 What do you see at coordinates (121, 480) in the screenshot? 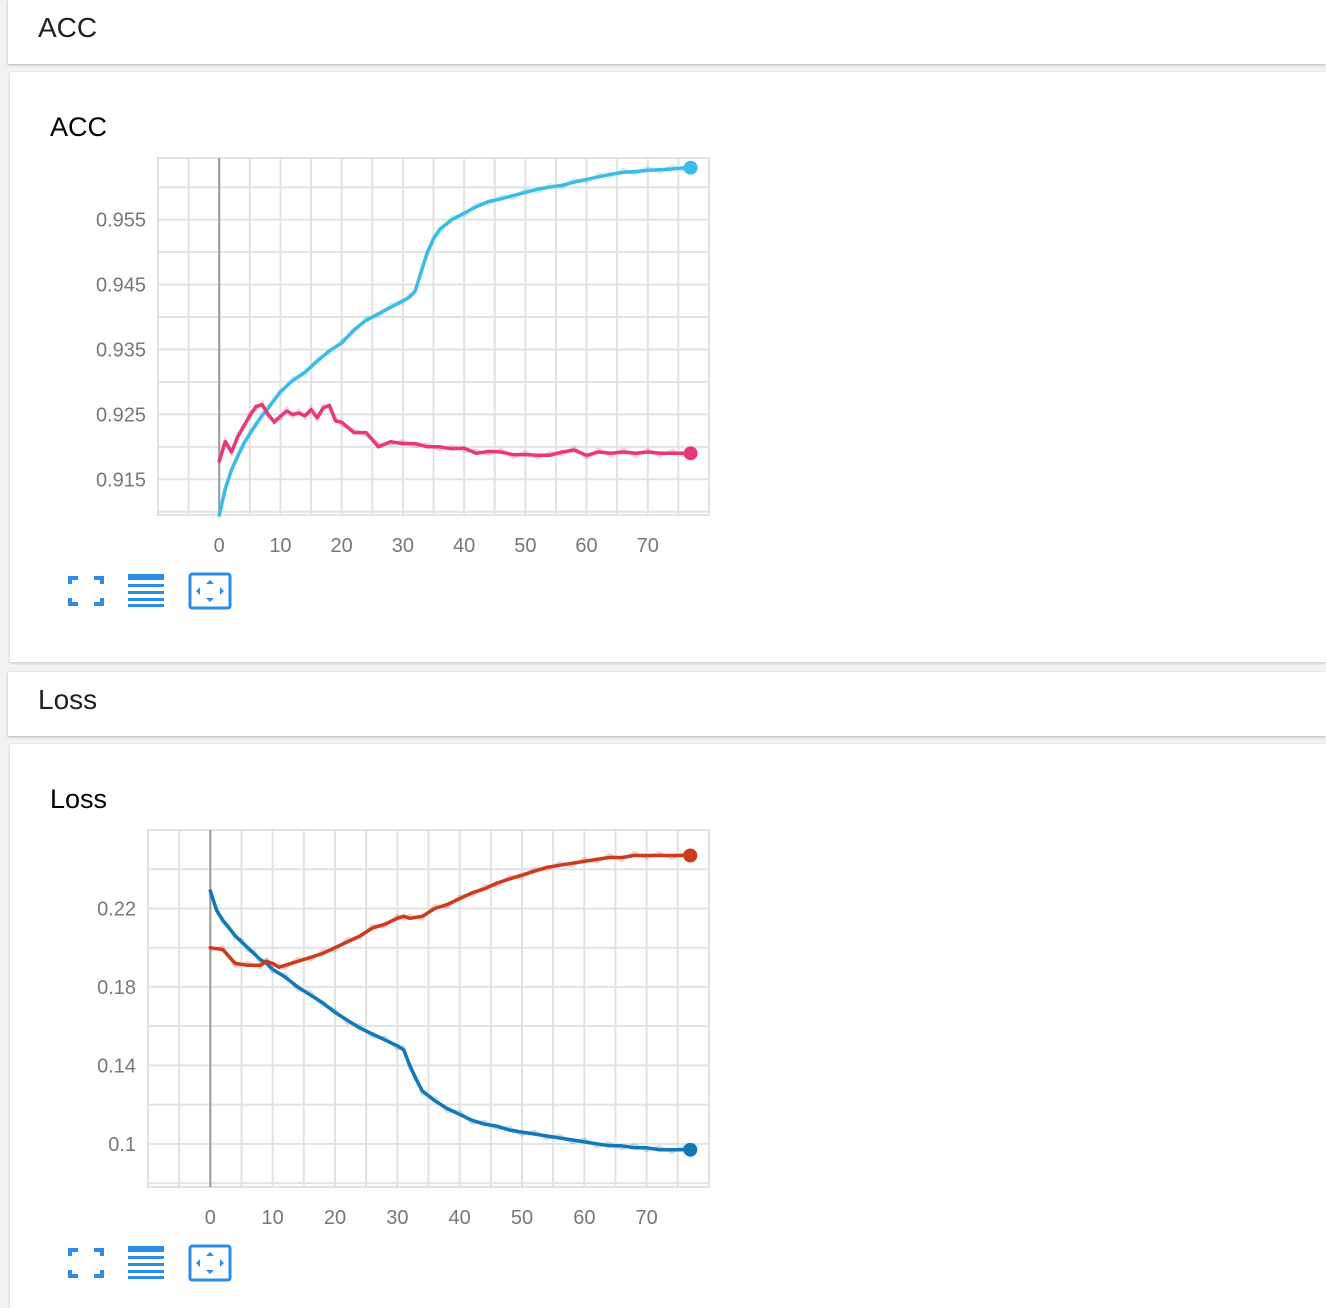
I see `y-tick-label: 0.915` at bounding box center [121, 480].